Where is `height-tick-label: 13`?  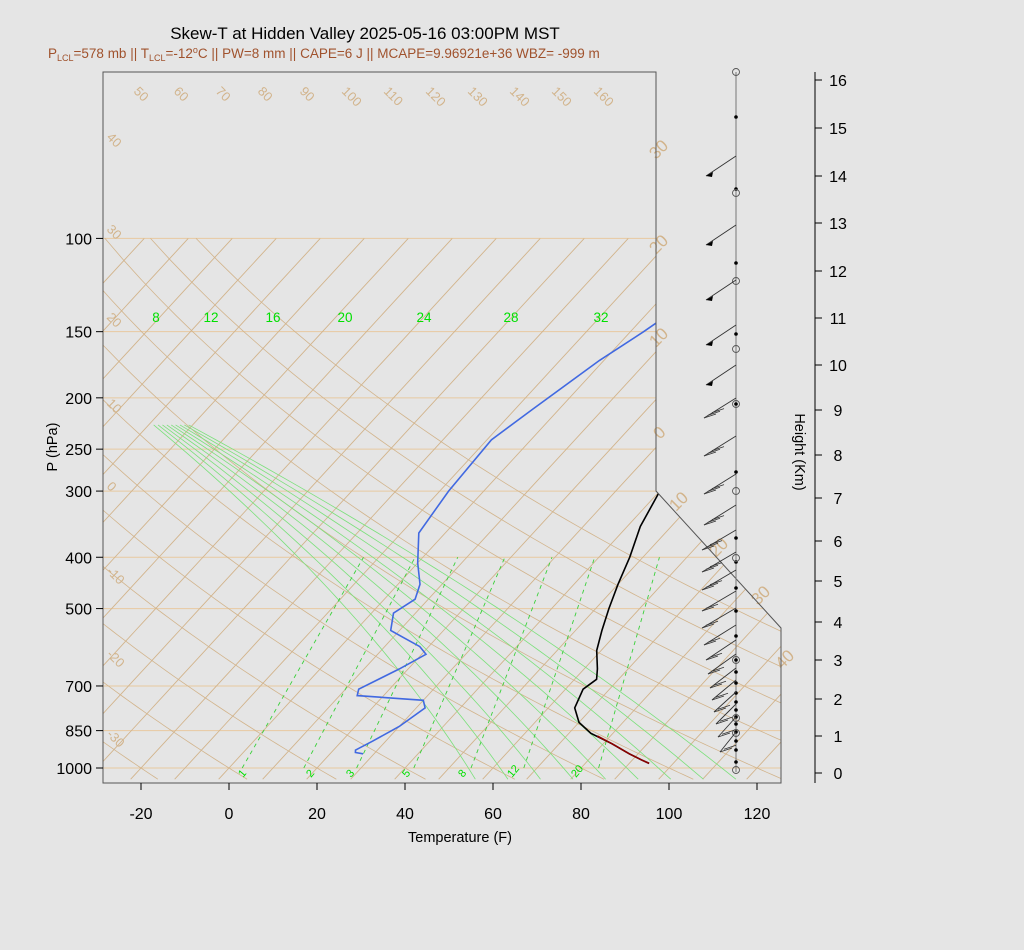
height-tick-label: 13 is located at coordinates (838, 224).